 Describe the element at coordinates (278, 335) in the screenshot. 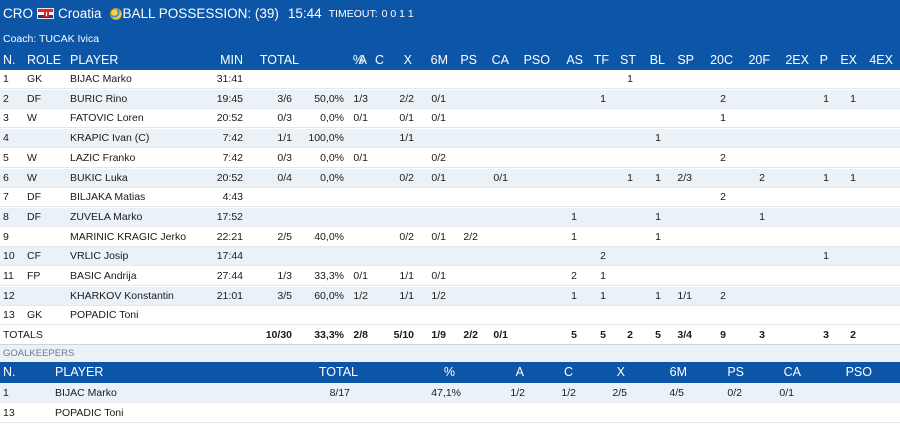

I see `totals-cell: 10/30` at that location.